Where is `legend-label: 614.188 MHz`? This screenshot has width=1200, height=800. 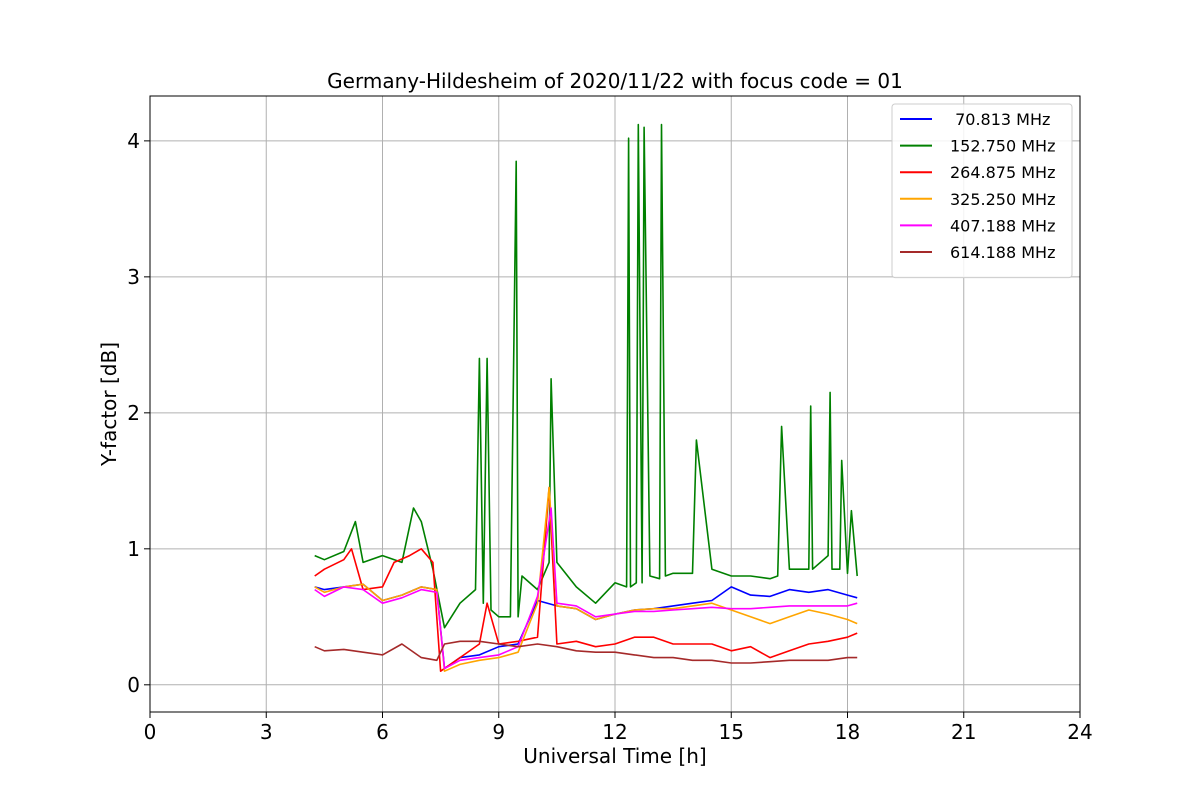
legend-label: 614.188 MHz is located at coordinates (1002, 252).